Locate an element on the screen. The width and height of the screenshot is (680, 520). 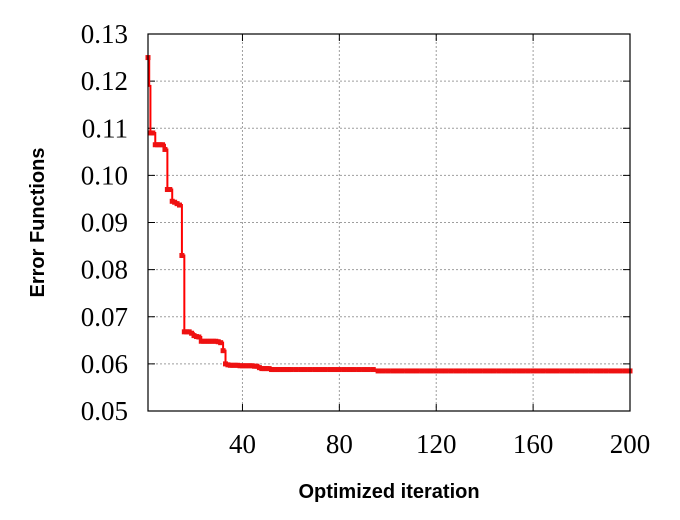
x-axis-label: Optimized iteration is located at coordinates (388, 492).